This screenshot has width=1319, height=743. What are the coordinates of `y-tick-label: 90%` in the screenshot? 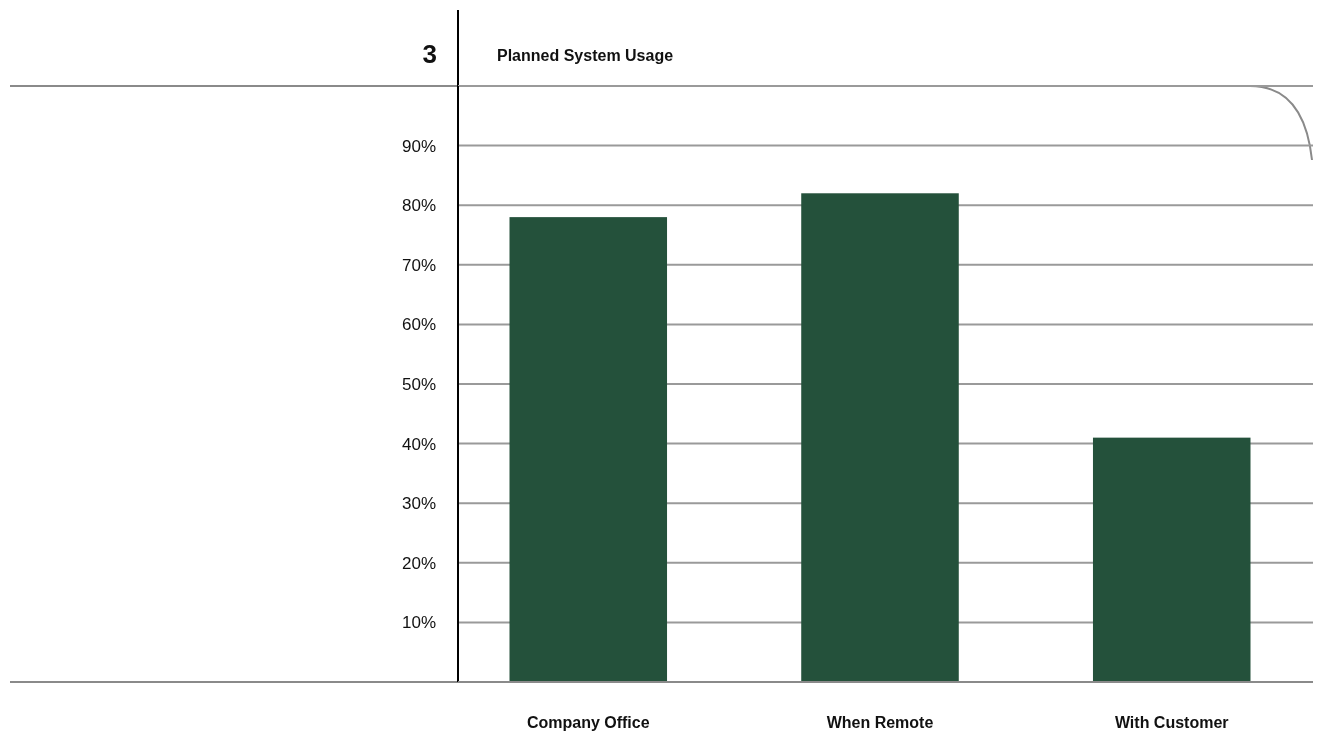 It's located at (418, 146).